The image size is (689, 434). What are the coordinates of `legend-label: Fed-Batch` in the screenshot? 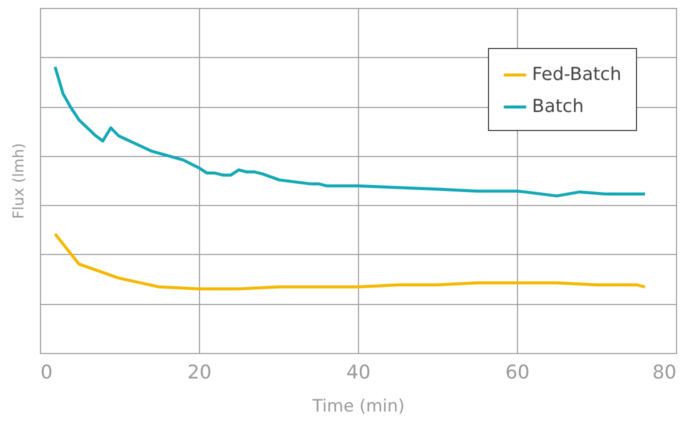 It's located at (577, 74).